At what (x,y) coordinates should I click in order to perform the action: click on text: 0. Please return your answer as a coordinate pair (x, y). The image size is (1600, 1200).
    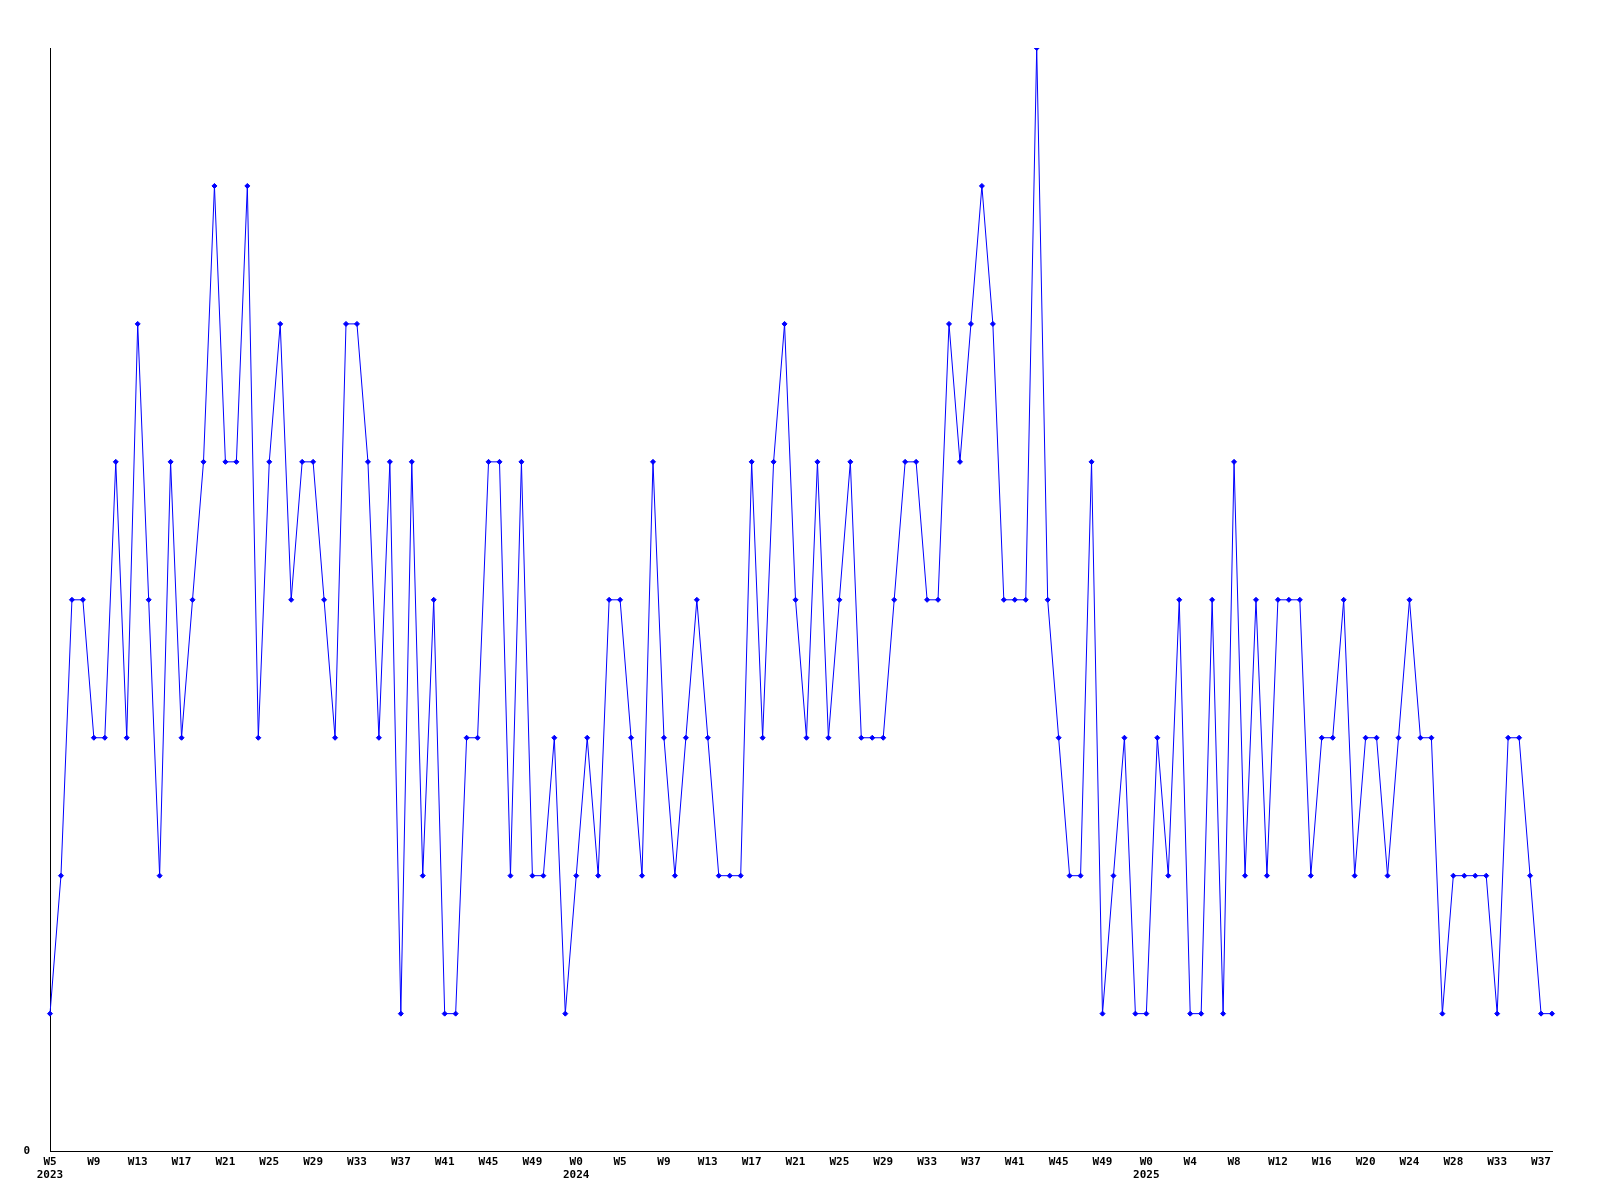
    Looking at the image, I should click on (26, 1151).